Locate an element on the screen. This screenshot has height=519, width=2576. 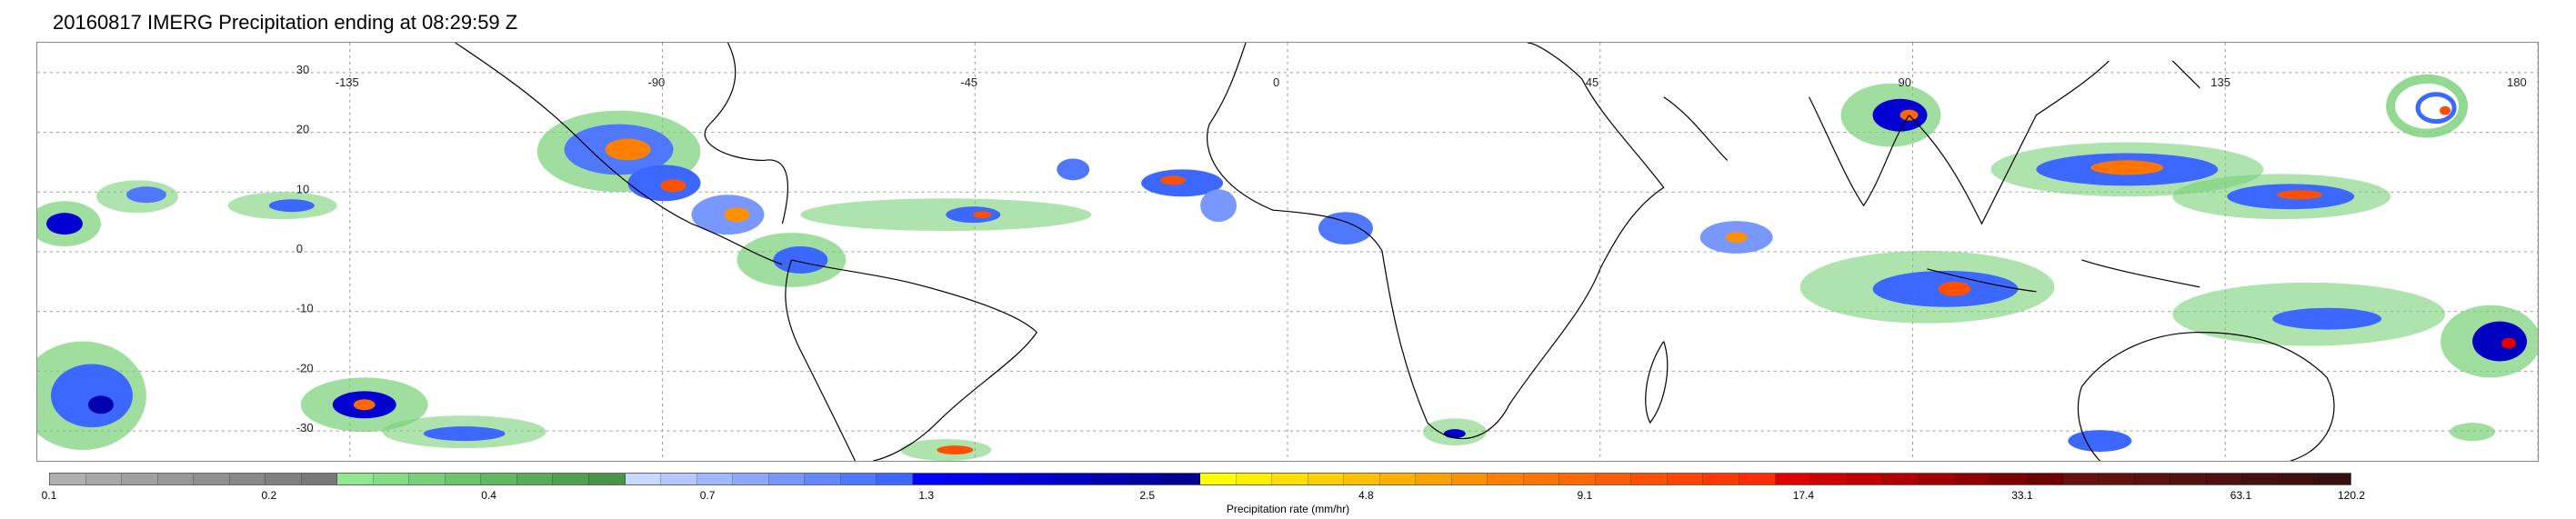
colorbar-tick: 17.4 is located at coordinates (1804, 495).